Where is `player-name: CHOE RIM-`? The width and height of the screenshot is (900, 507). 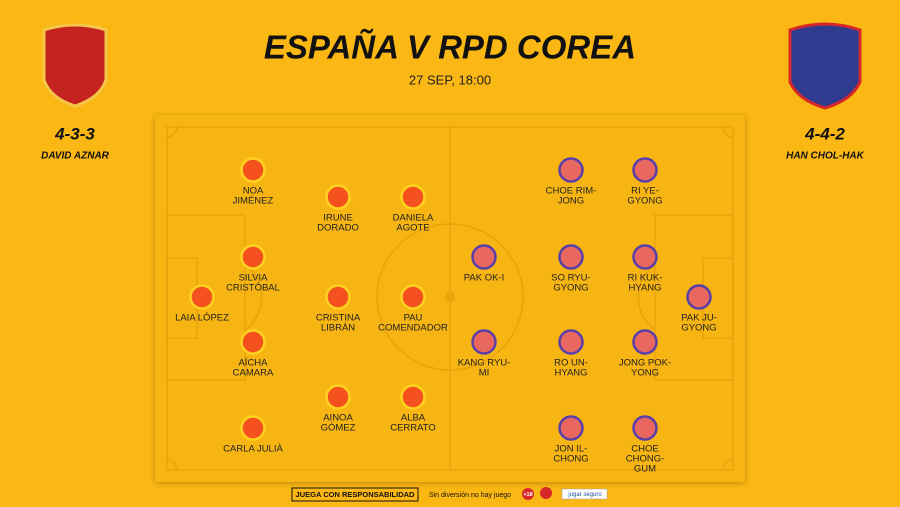
player-name: CHOE RIM- is located at coordinates (571, 191).